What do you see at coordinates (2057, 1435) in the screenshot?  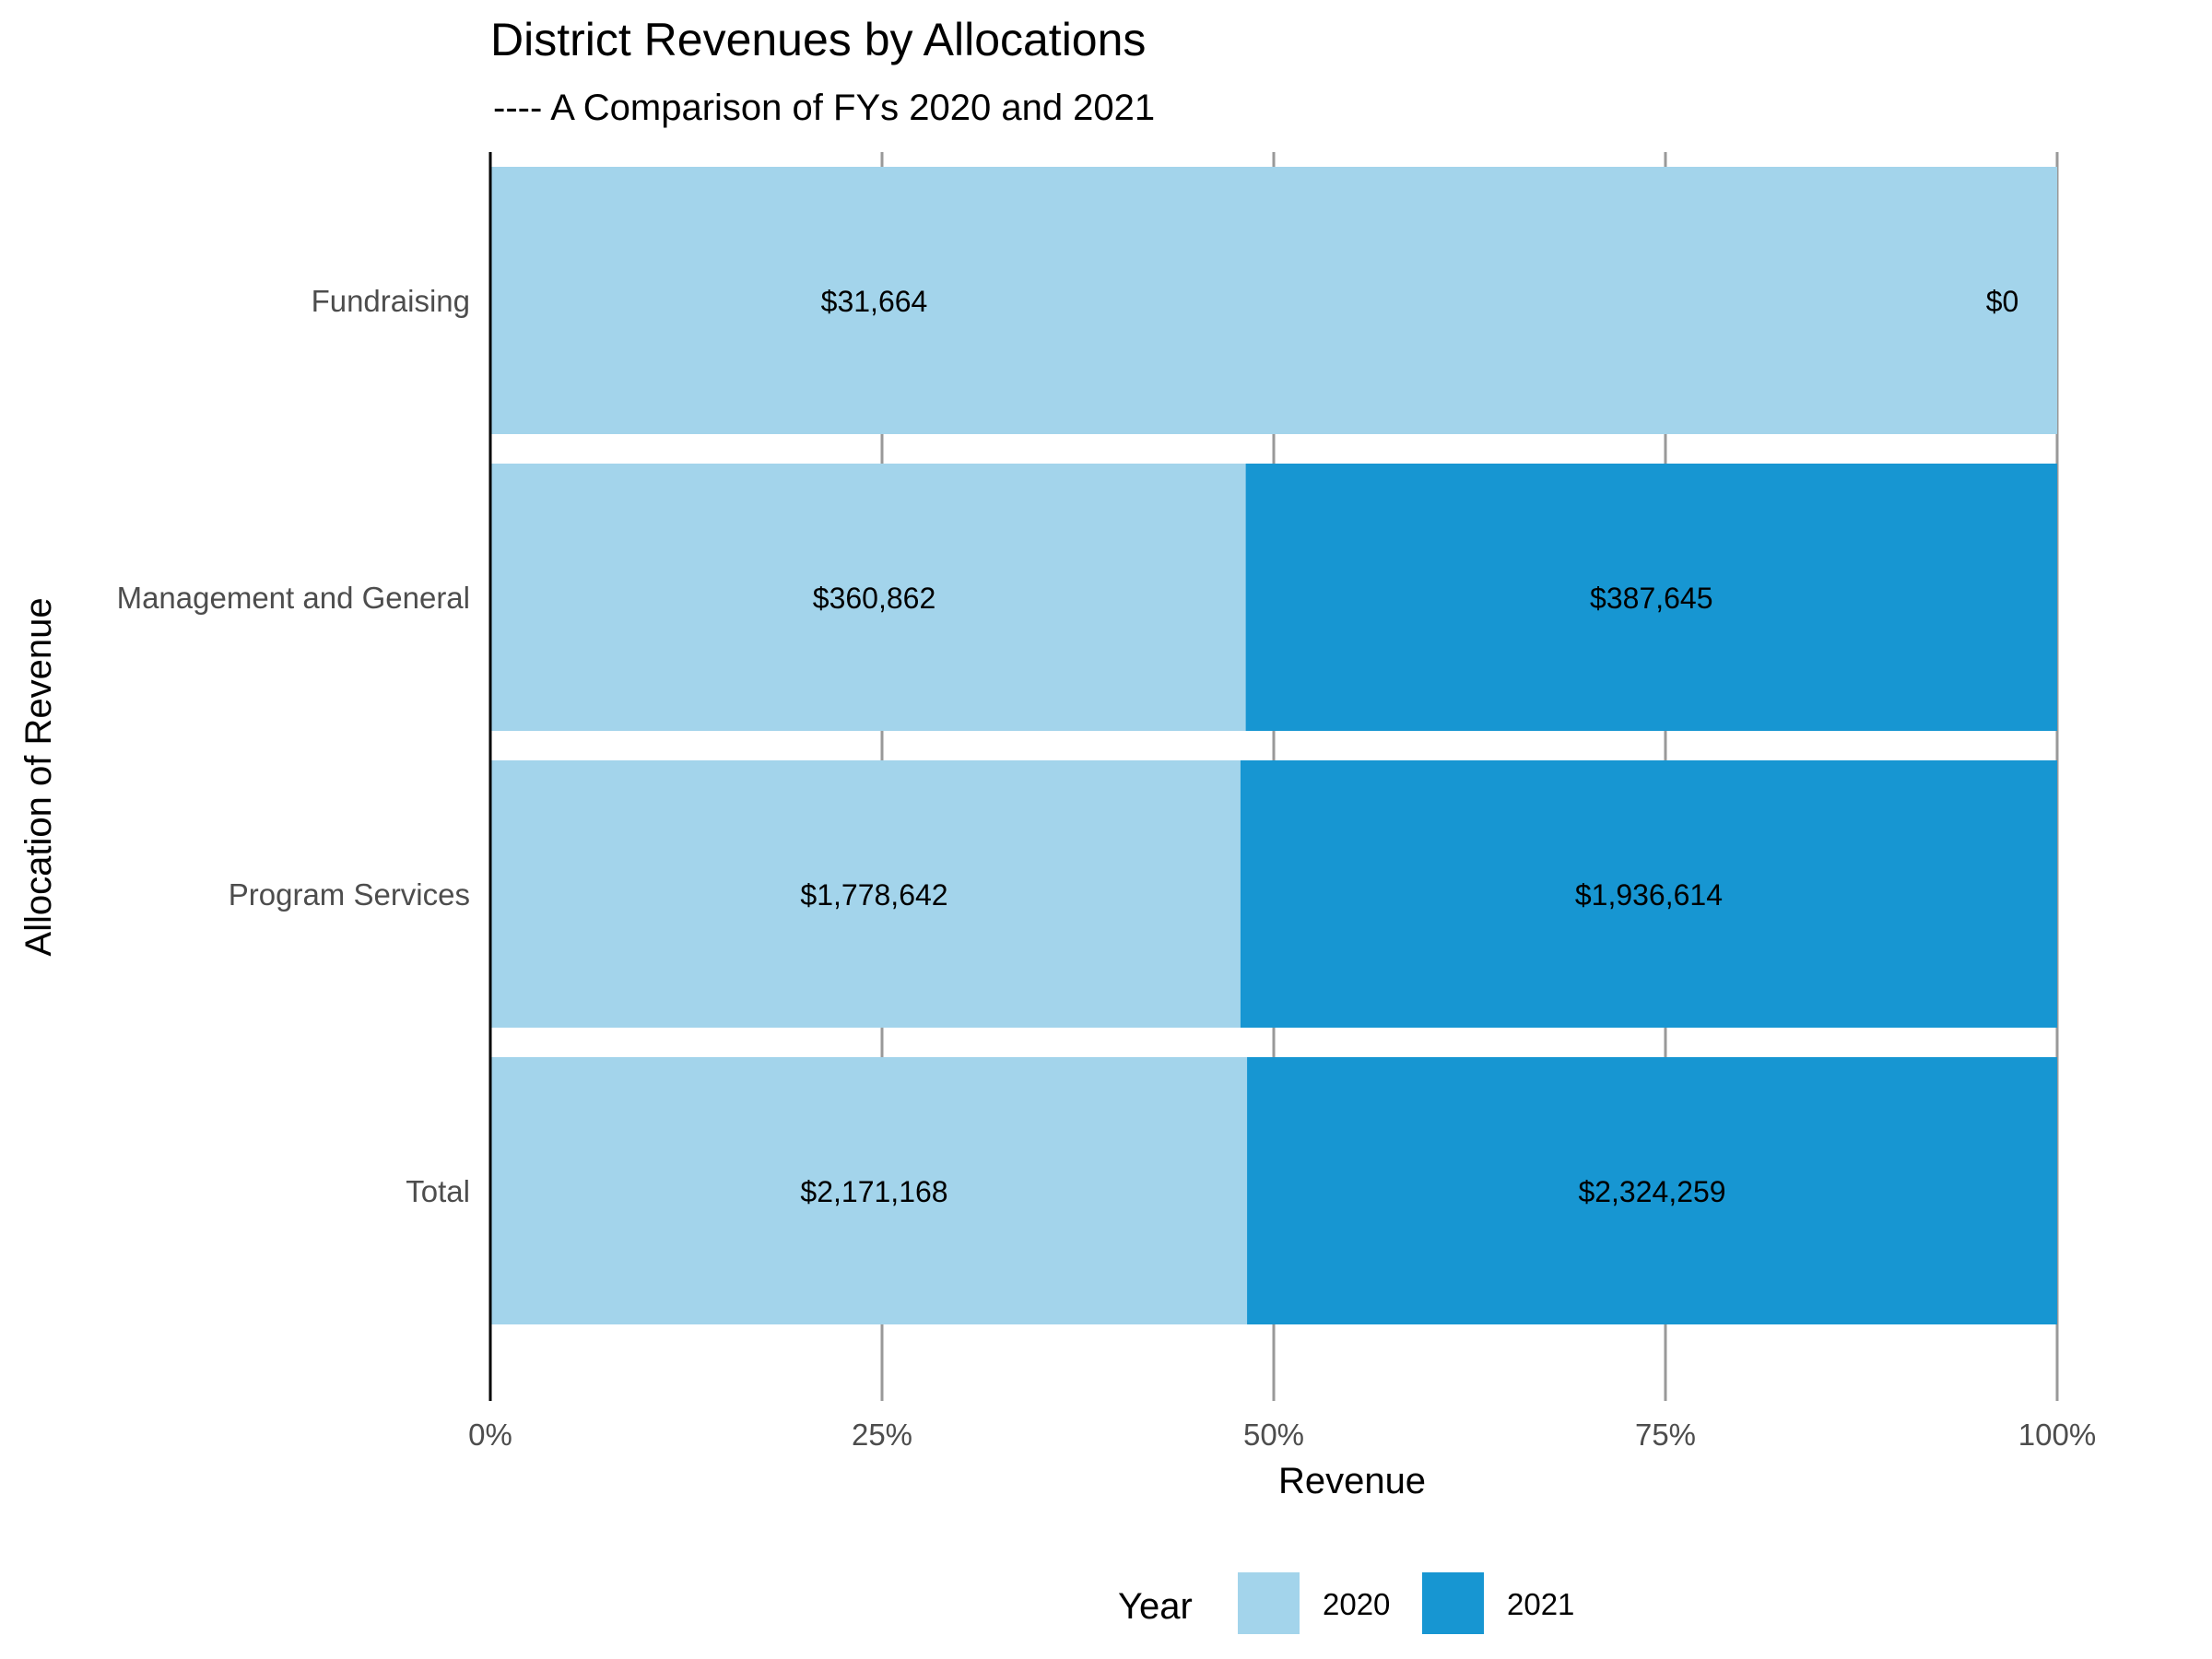 I see `x-tick-label-4: 100%` at bounding box center [2057, 1435].